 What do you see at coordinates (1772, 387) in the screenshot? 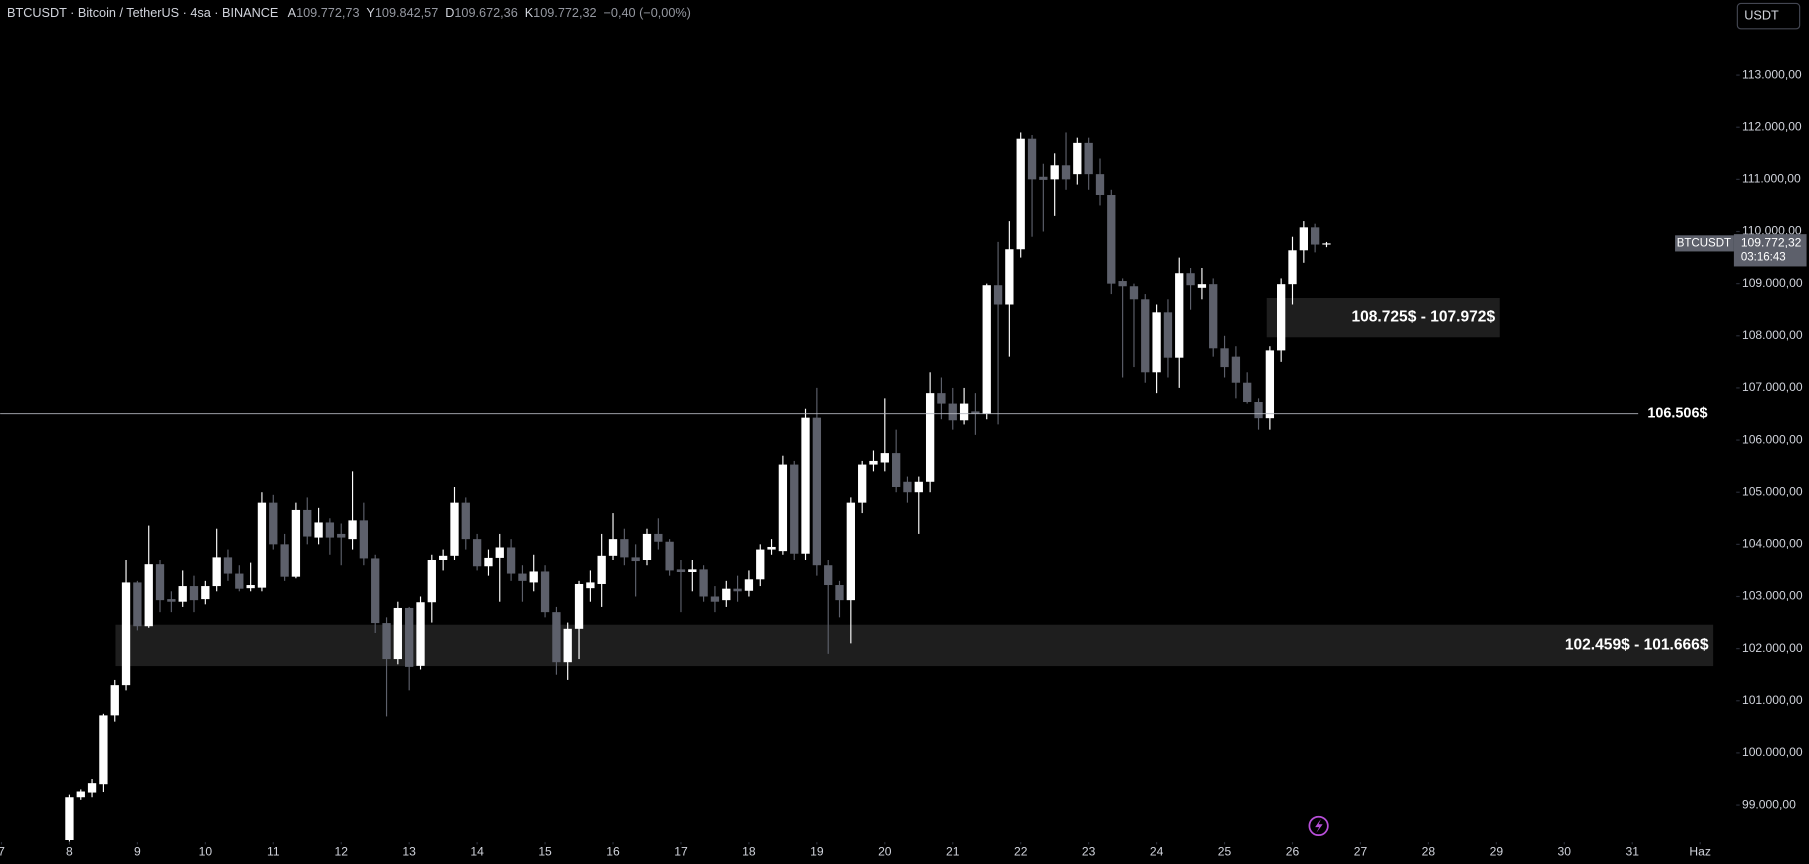
I see `y-tick-label: 107.000,00` at bounding box center [1772, 387].